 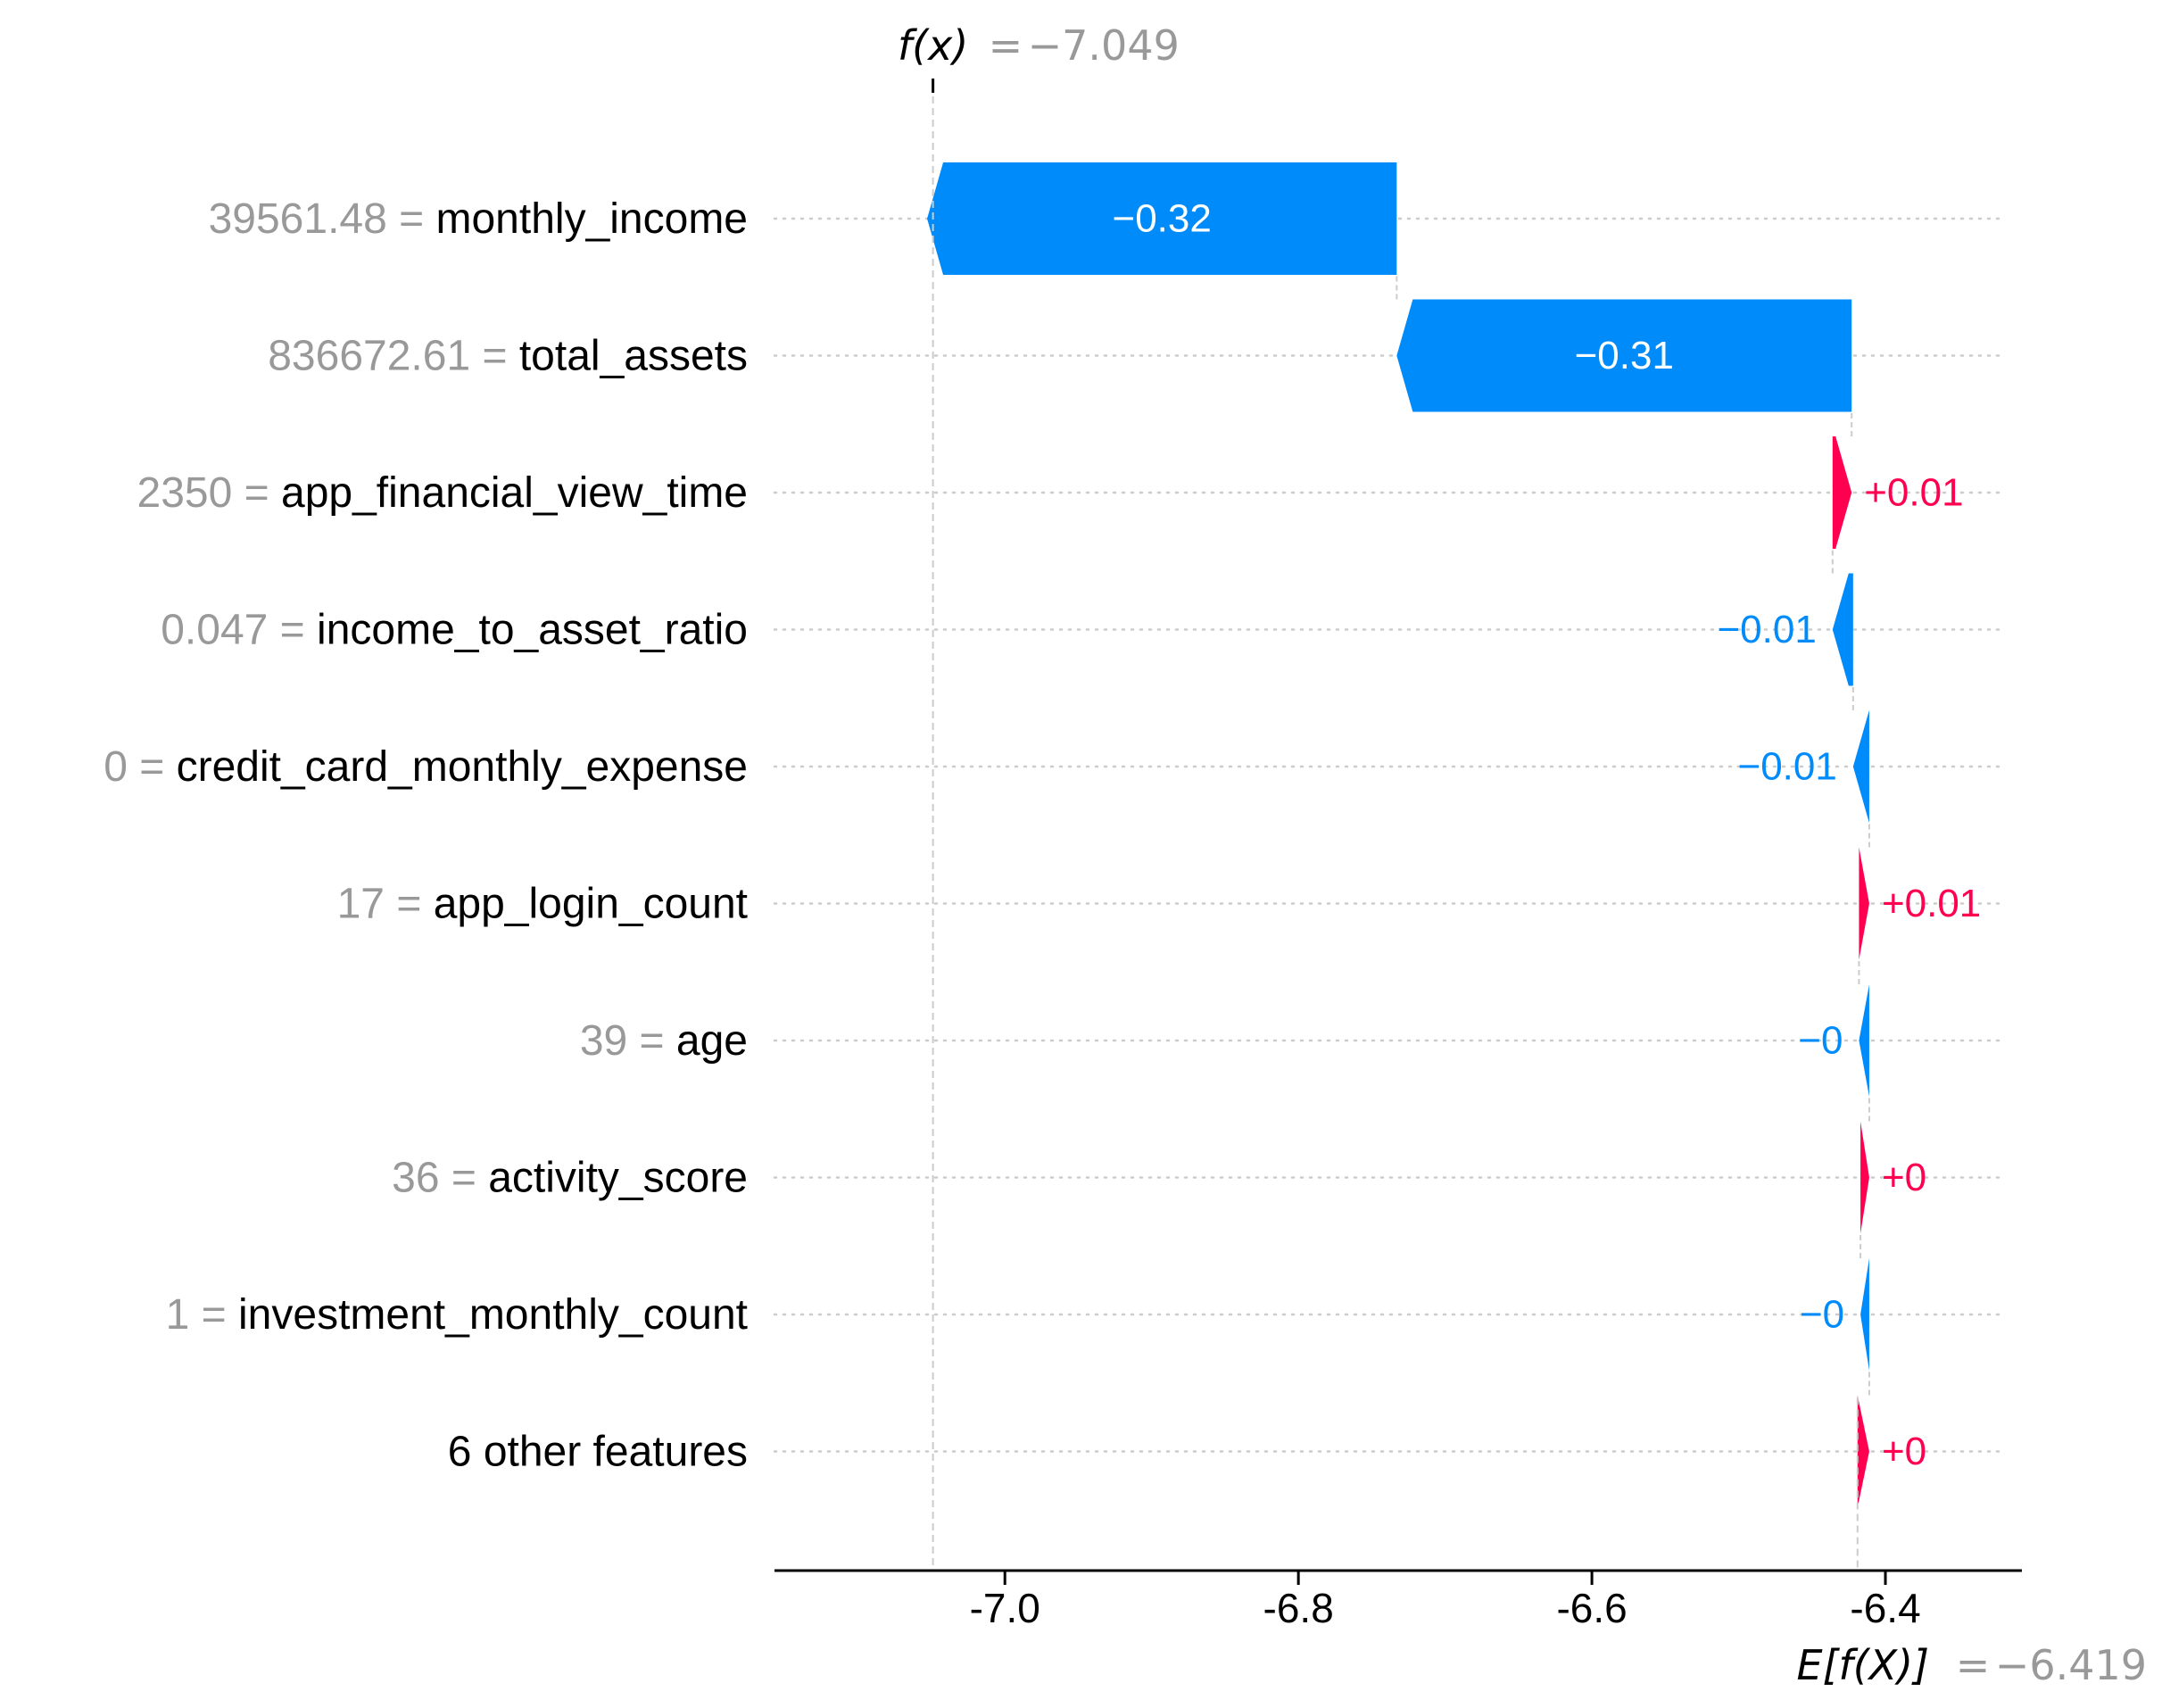 What do you see at coordinates (1591, 1608) in the screenshot?
I see `x-tick-label: -6.6` at bounding box center [1591, 1608].